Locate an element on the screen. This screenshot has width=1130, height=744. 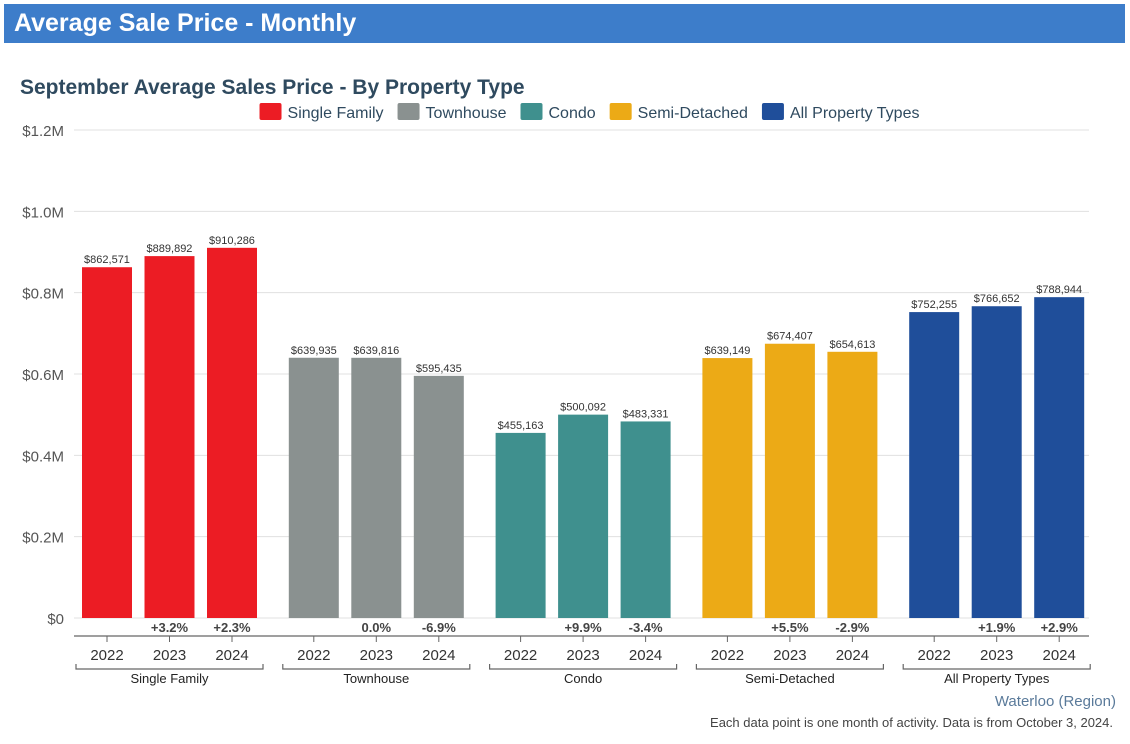
legend-item-single-family: Single Family is located at coordinates (321, 112).